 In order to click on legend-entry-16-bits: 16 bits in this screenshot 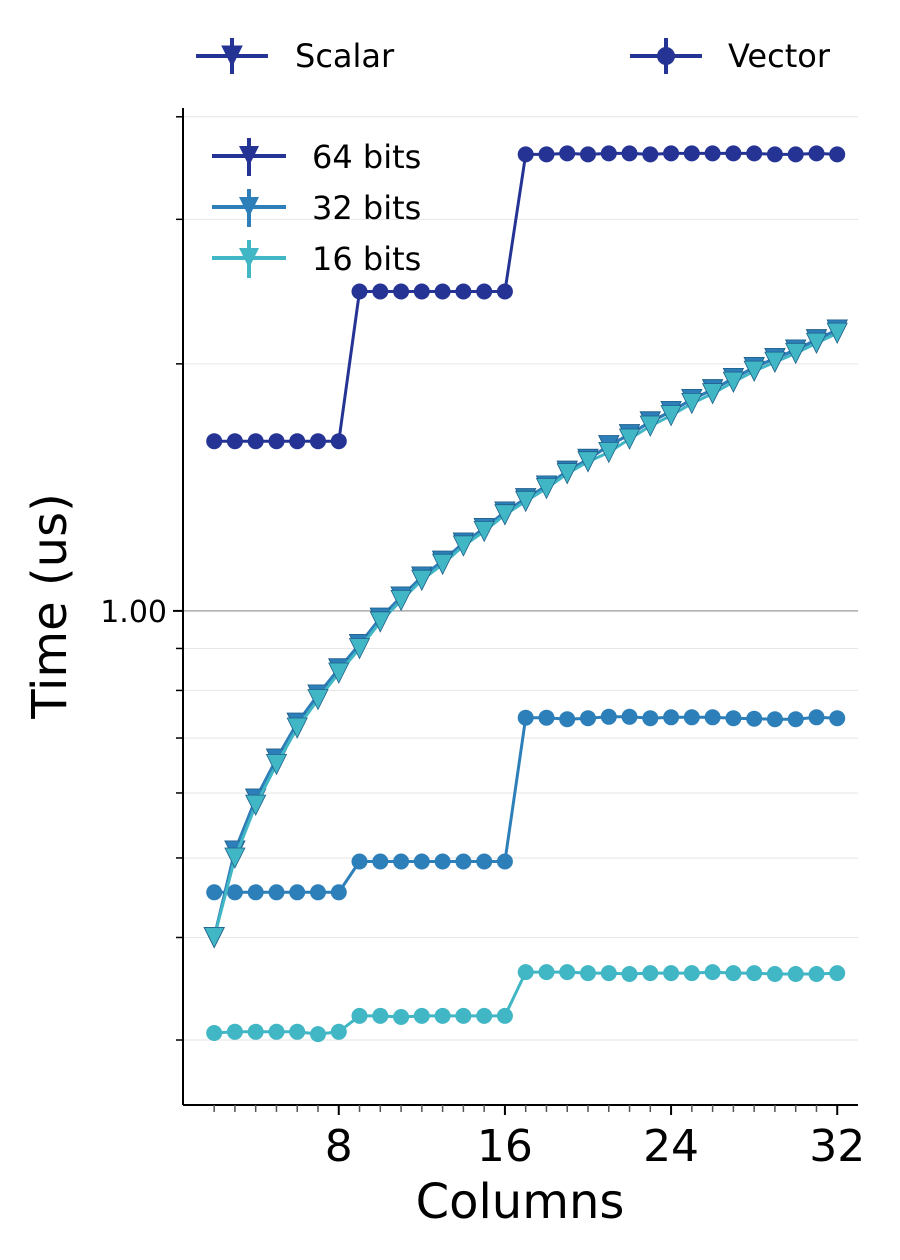, I will do `click(316, 259)`.